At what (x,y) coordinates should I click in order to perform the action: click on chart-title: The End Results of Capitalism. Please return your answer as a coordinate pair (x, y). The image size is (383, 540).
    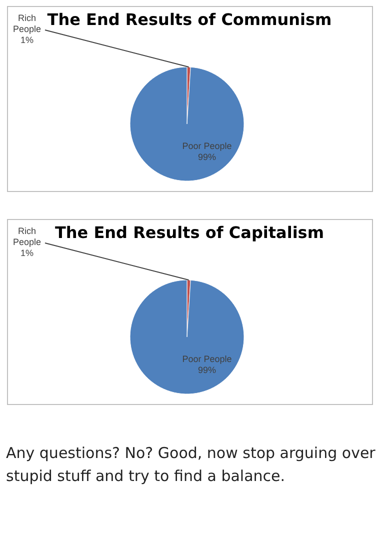
    Looking at the image, I should click on (189, 232).